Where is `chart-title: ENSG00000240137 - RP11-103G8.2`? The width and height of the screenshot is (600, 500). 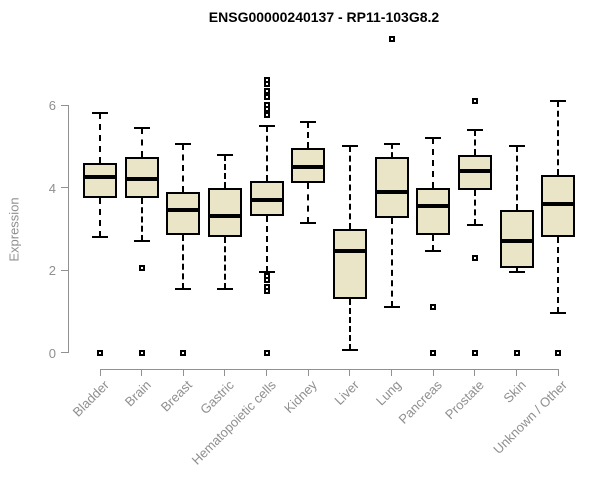
chart-title: ENSG00000240137 - RP11-103G8.2 is located at coordinates (324, 17).